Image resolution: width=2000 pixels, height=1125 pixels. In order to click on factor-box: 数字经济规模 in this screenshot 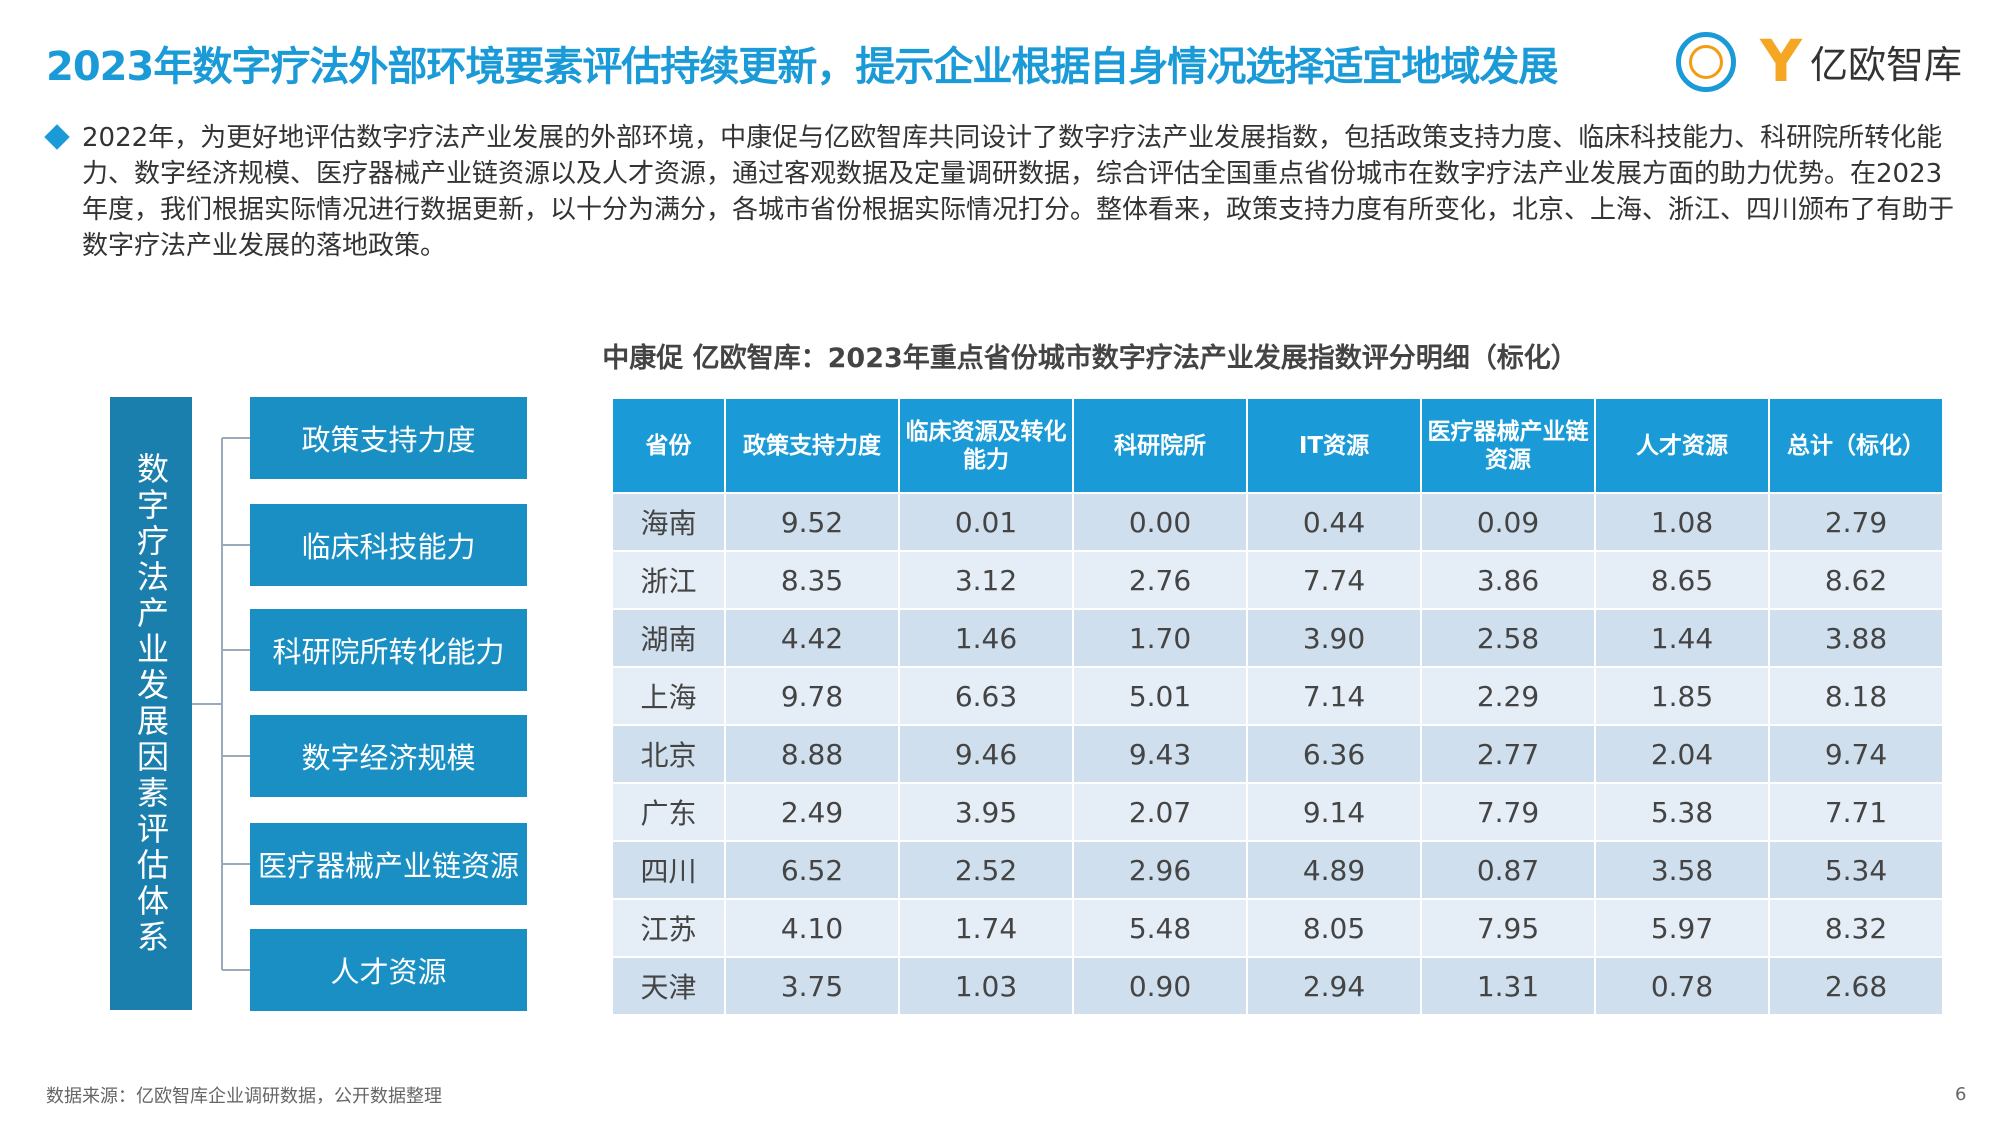, I will do `click(388, 756)`.